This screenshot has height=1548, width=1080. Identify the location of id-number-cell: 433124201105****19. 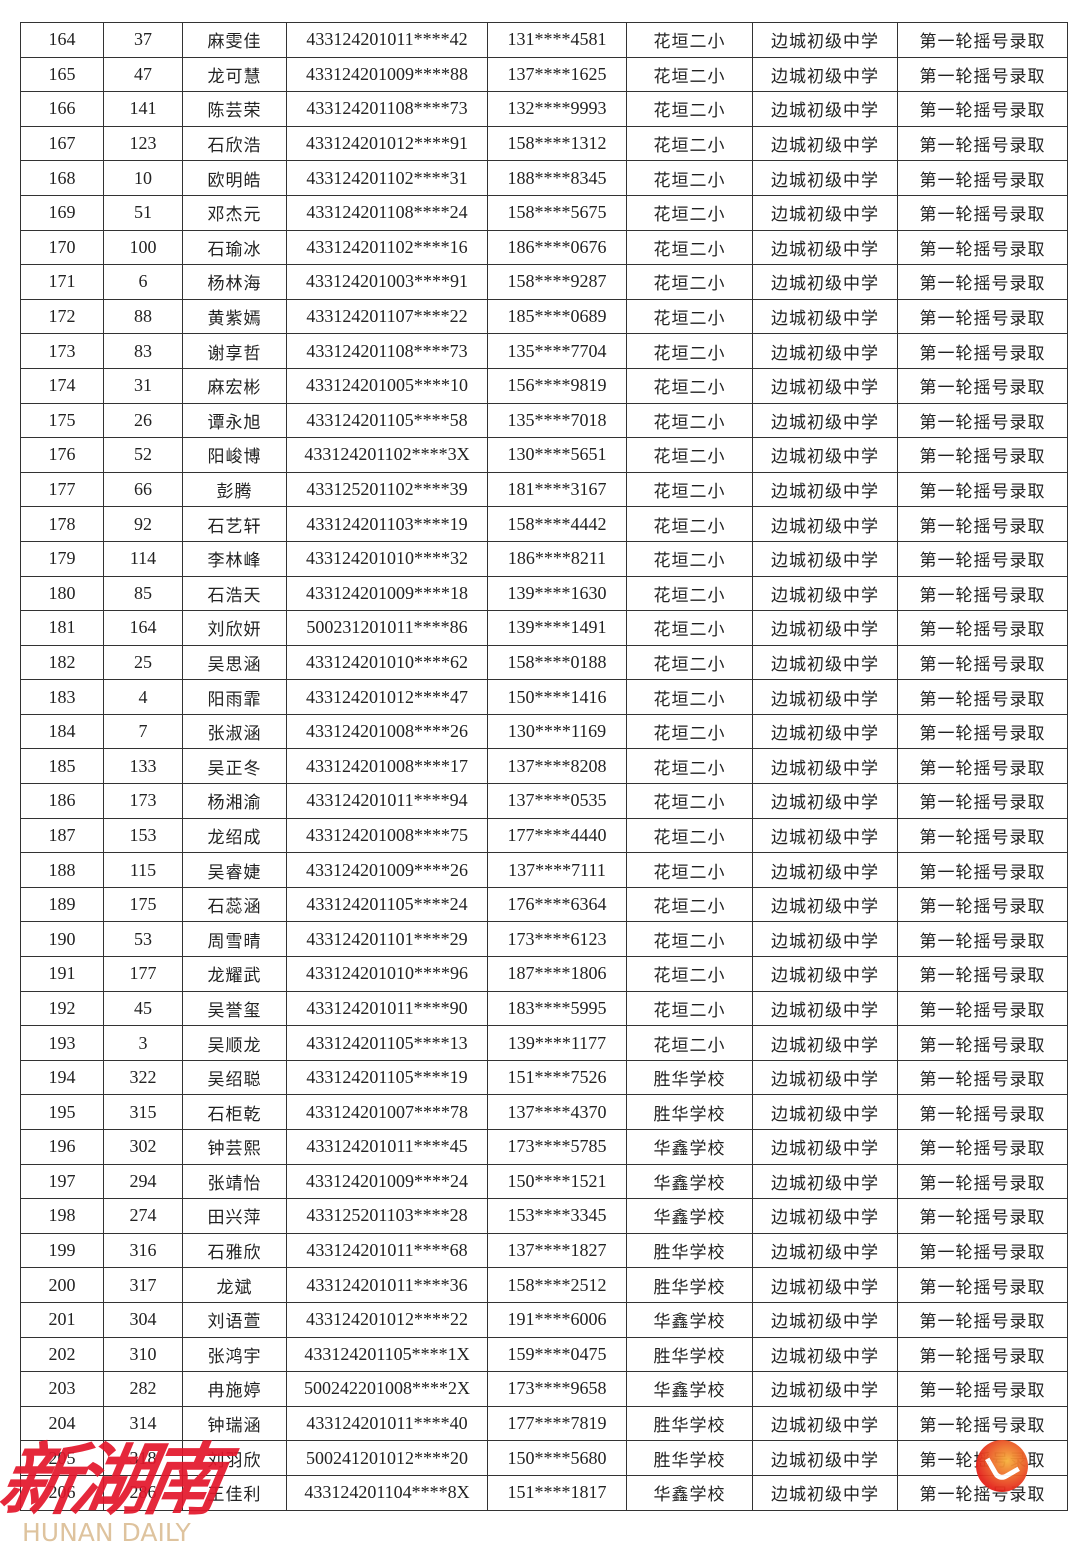
(387, 1077).